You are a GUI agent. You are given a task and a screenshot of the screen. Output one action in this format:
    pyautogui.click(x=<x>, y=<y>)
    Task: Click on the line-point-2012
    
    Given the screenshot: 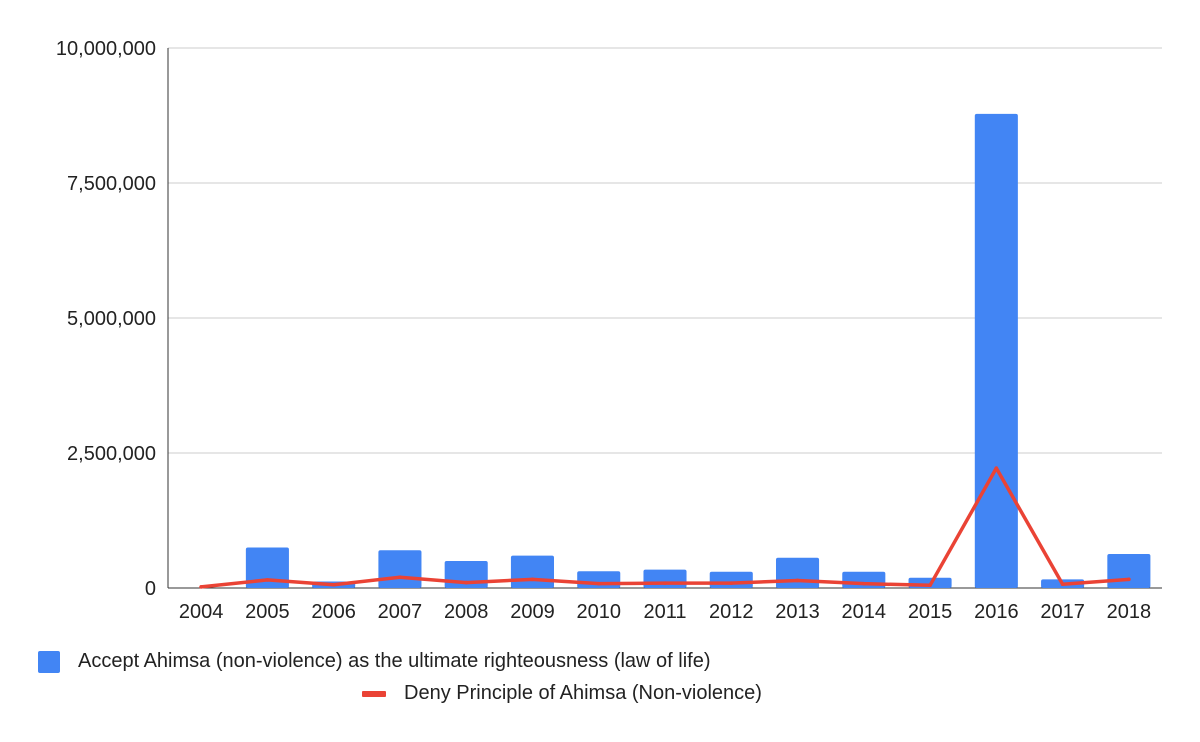 What is the action you would take?
    pyautogui.click(x=731, y=583)
    